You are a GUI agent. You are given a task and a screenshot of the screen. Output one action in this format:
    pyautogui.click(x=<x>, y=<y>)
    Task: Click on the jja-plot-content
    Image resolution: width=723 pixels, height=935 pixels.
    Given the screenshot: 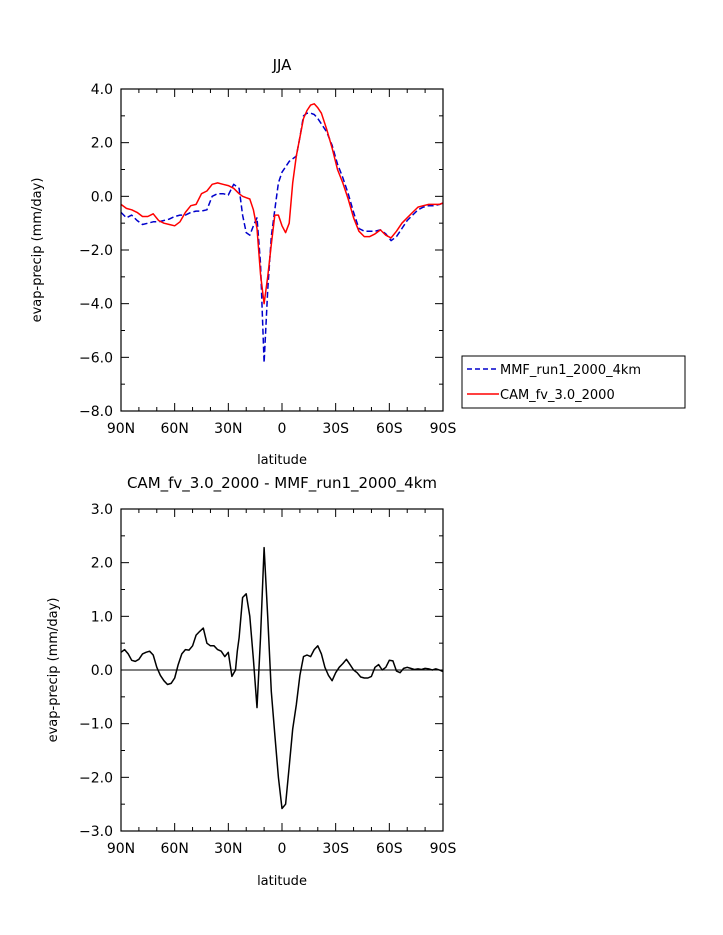 What is the action you would take?
    pyautogui.click(x=282, y=233)
    